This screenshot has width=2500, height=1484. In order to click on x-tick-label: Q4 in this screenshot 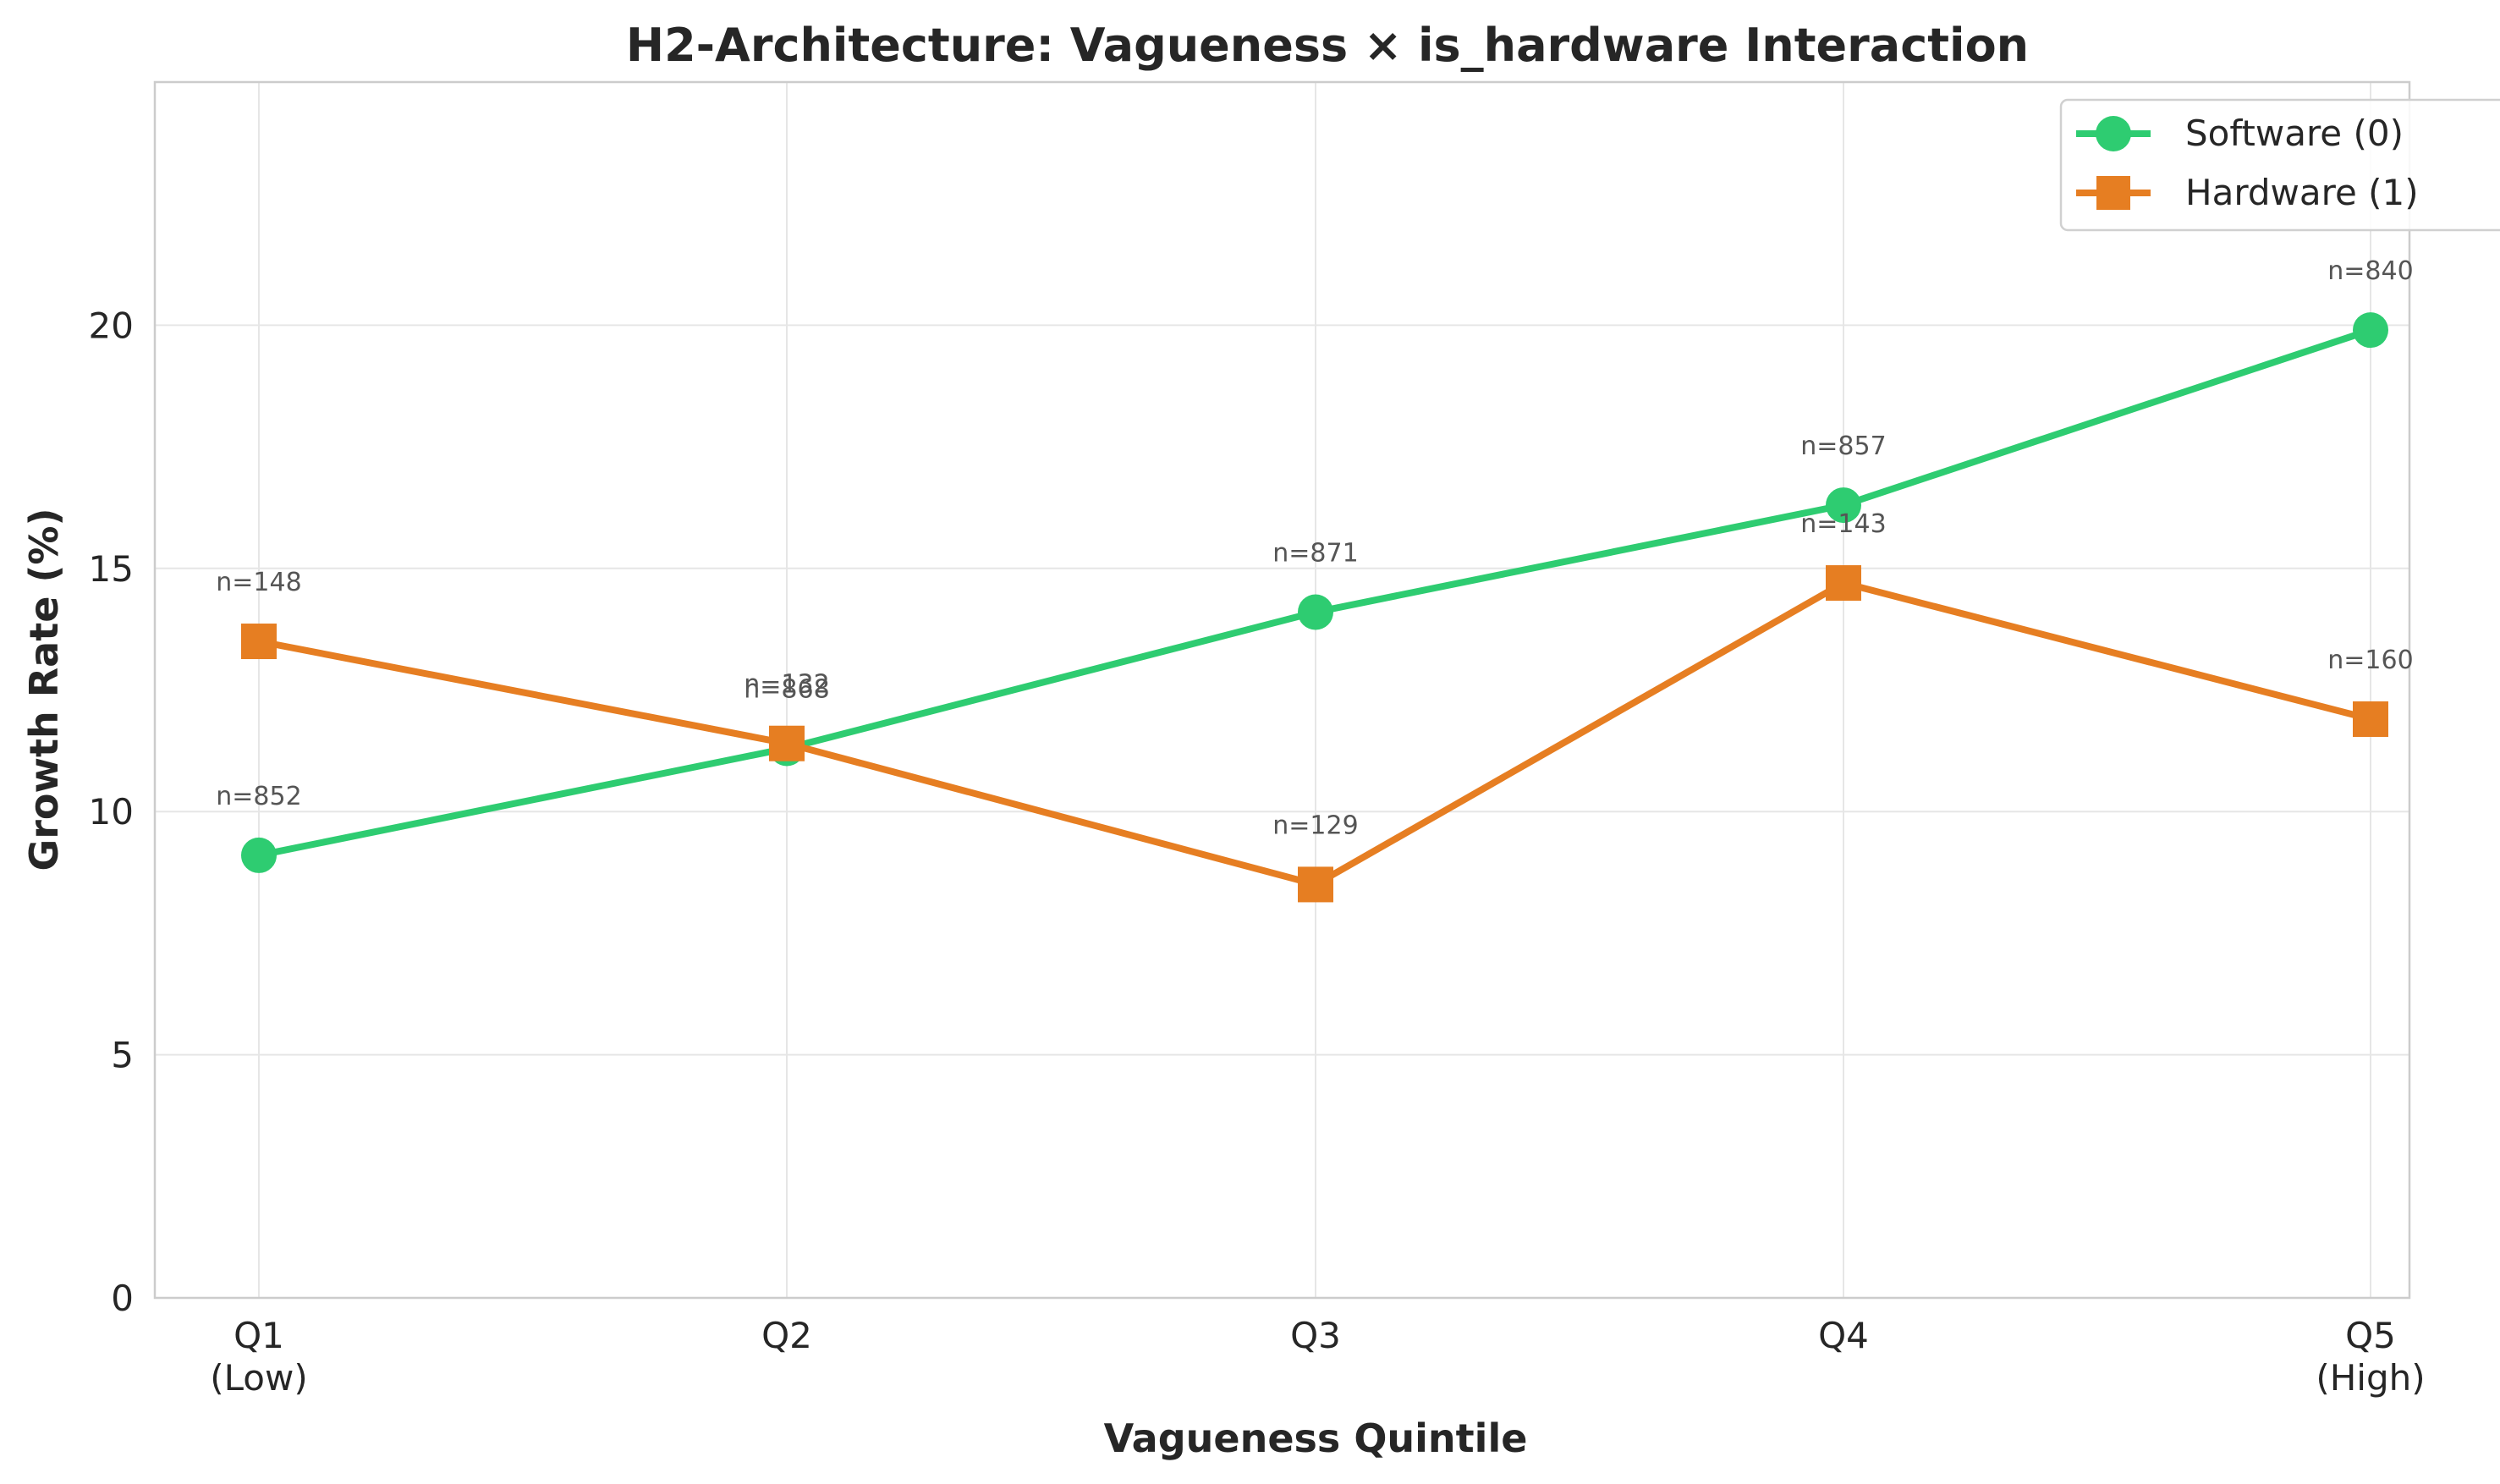, I will do `click(1843, 1335)`.